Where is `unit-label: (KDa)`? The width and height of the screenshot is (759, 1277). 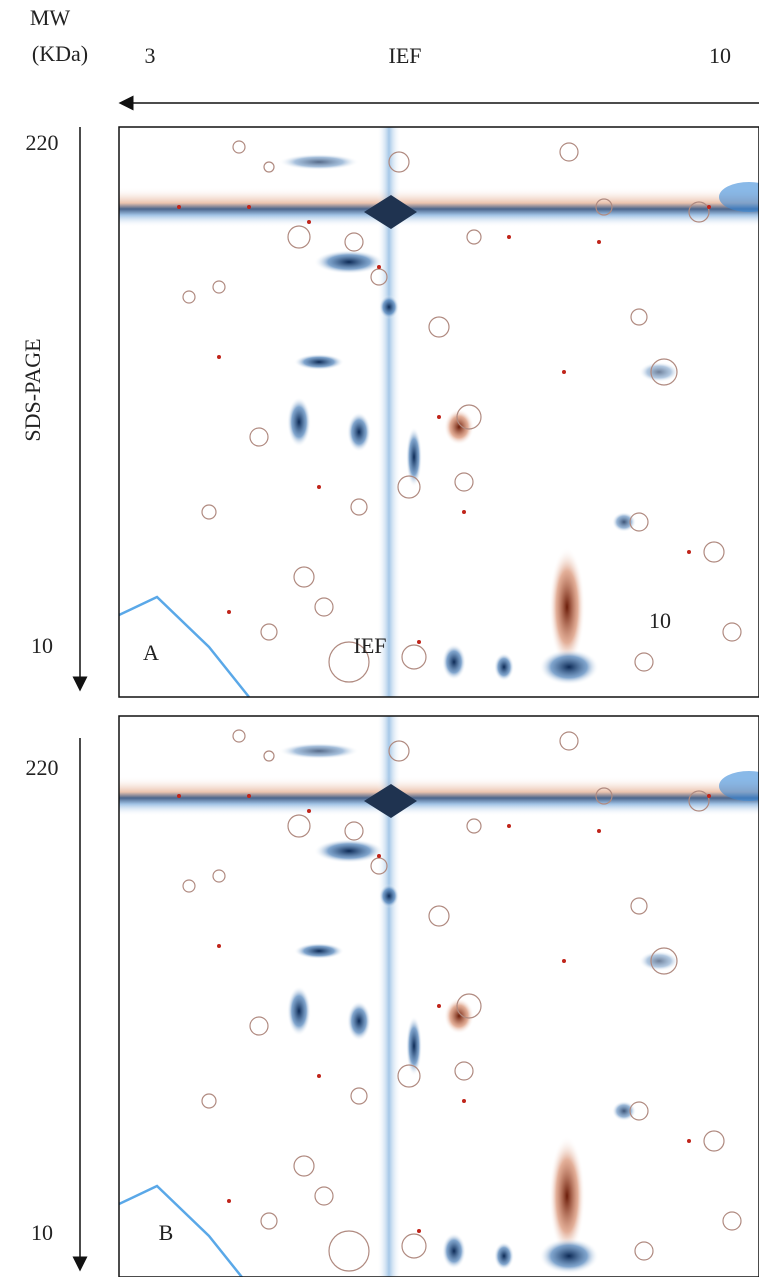 unit-label: (KDa) is located at coordinates (60, 53).